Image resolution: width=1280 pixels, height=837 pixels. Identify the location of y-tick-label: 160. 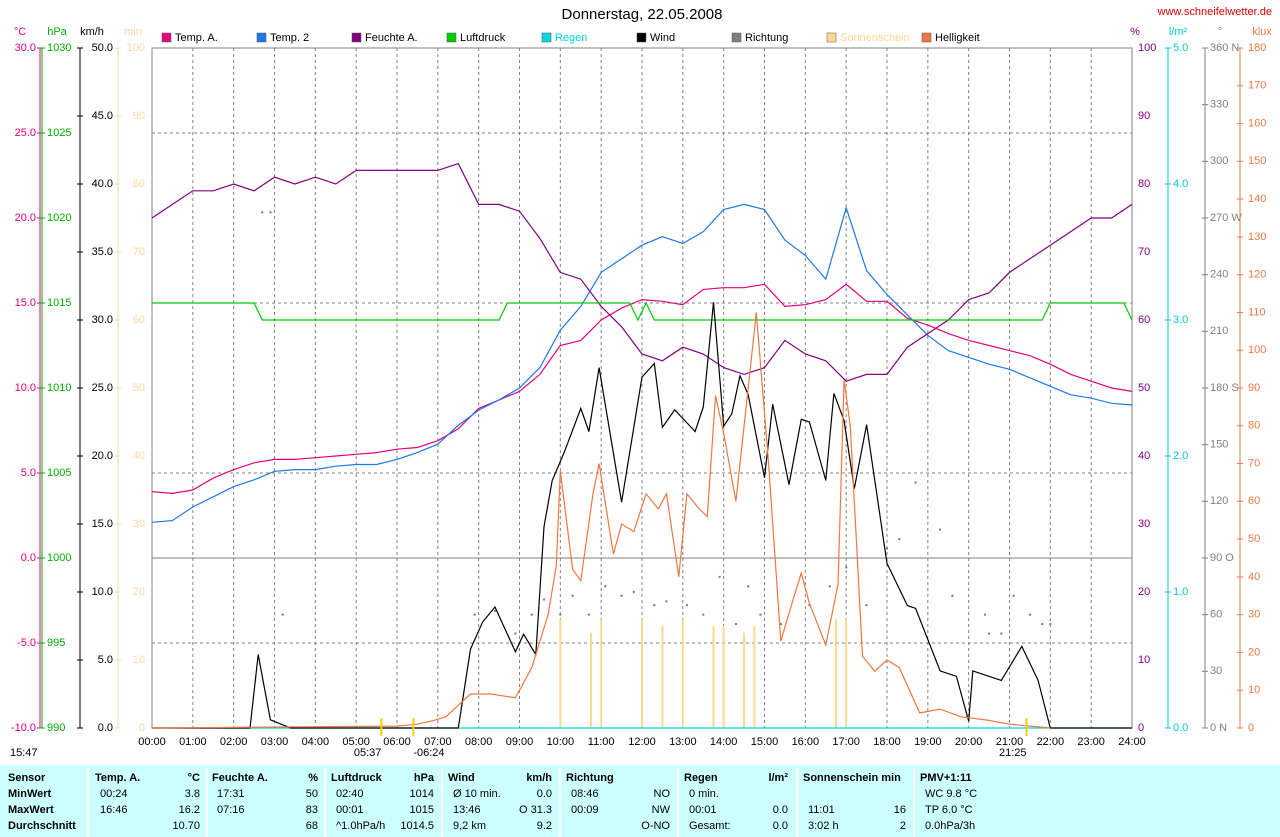
(1257, 123).